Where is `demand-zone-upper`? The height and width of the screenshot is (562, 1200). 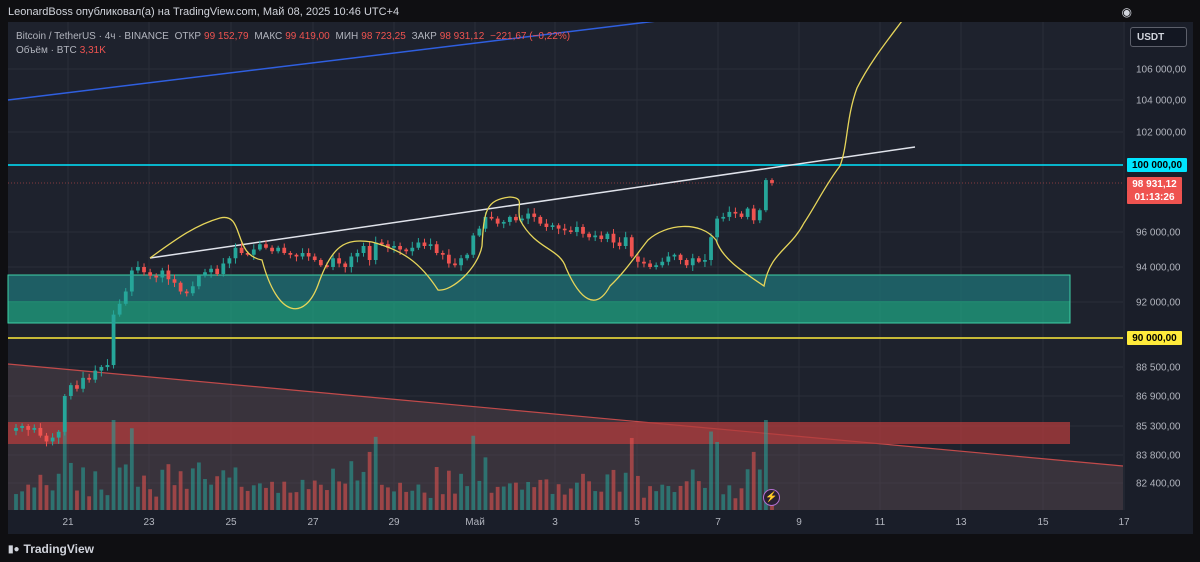
demand-zone-upper is located at coordinates (539, 288).